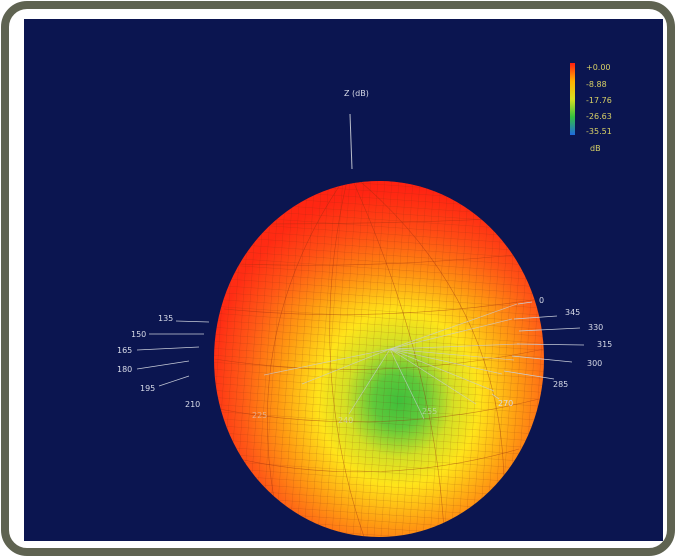  I want to click on legend-tick: -8.88, so click(596, 84).